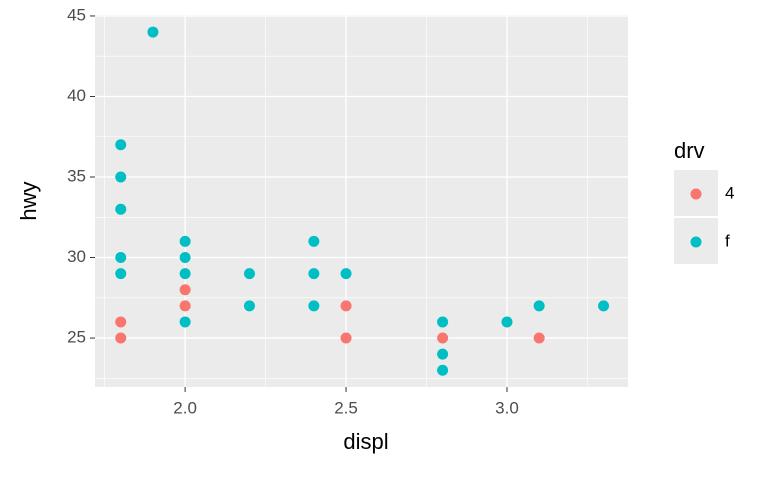  What do you see at coordinates (76, 95) in the screenshot?
I see `y-tick-label: 40` at bounding box center [76, 95].